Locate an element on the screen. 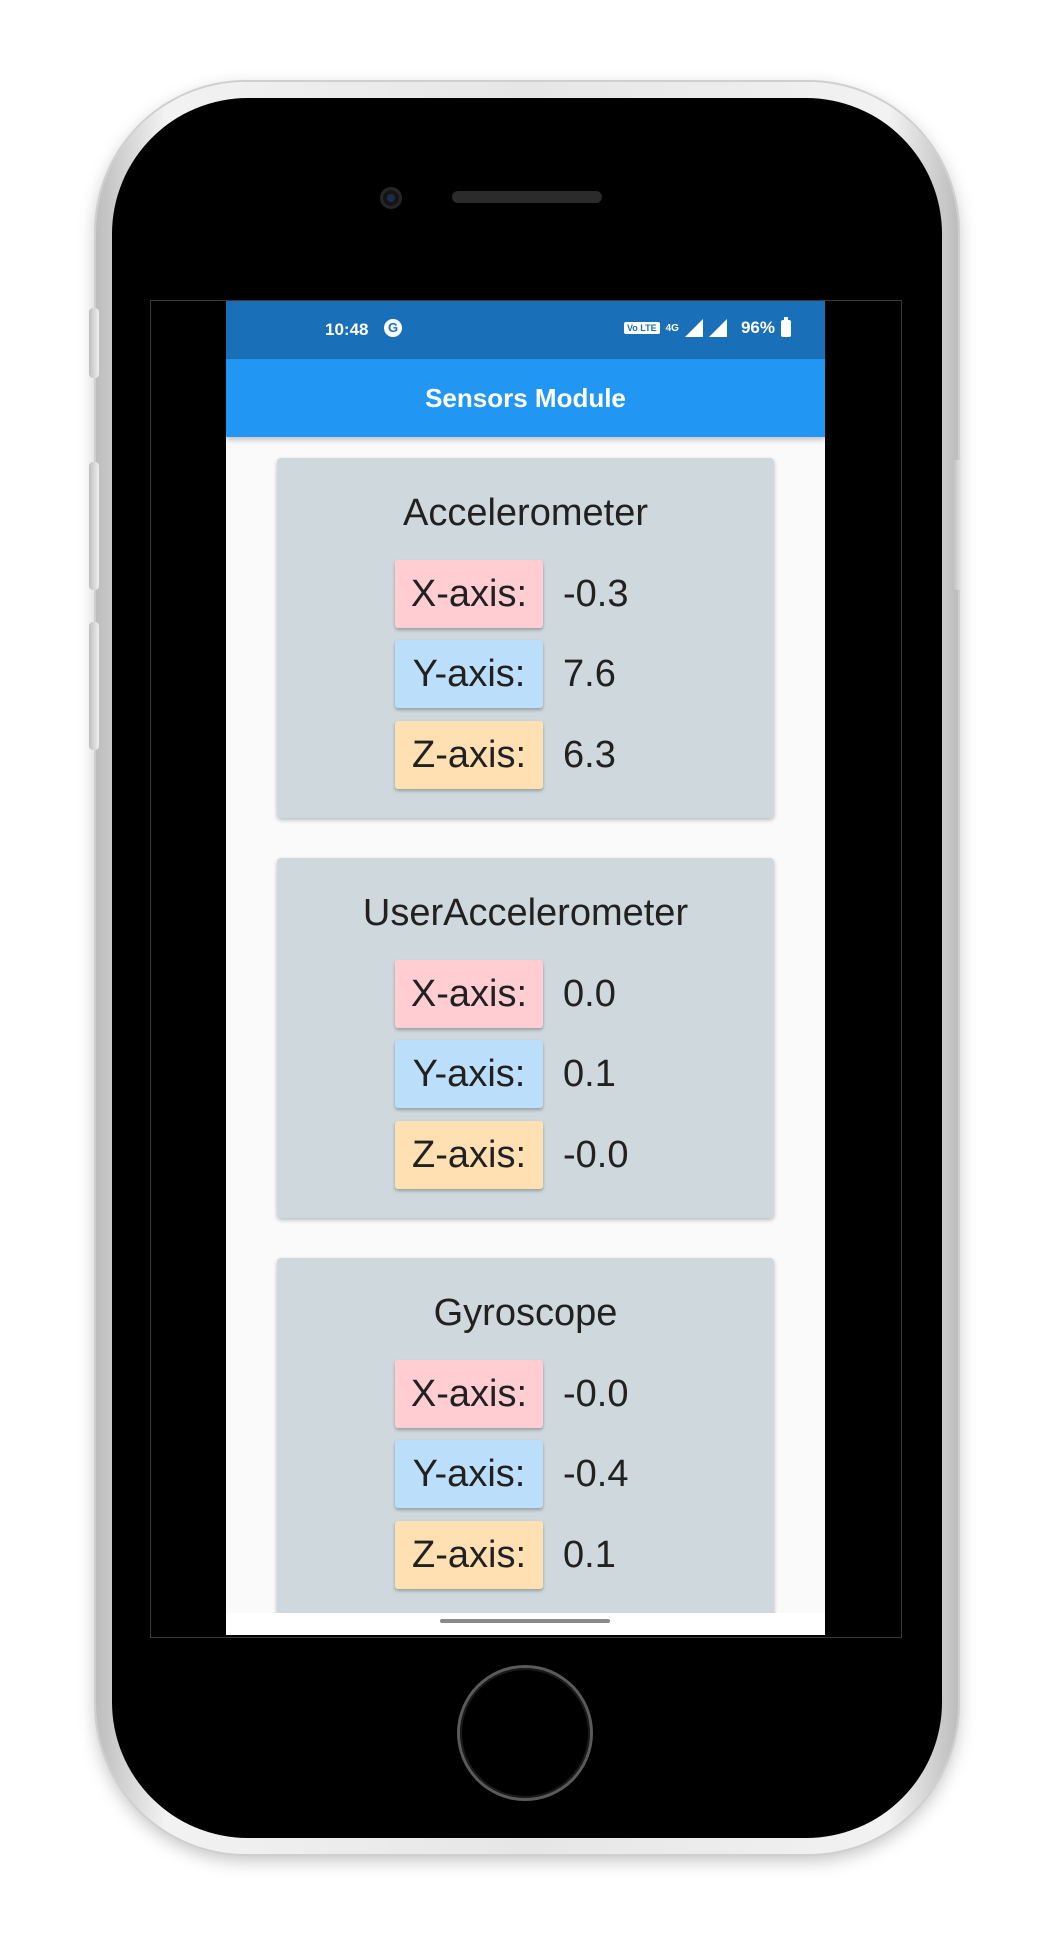 The width and height of the screenshot is (1050, 1934). battery-percentage: 96% is located at coordinates (757, 327).